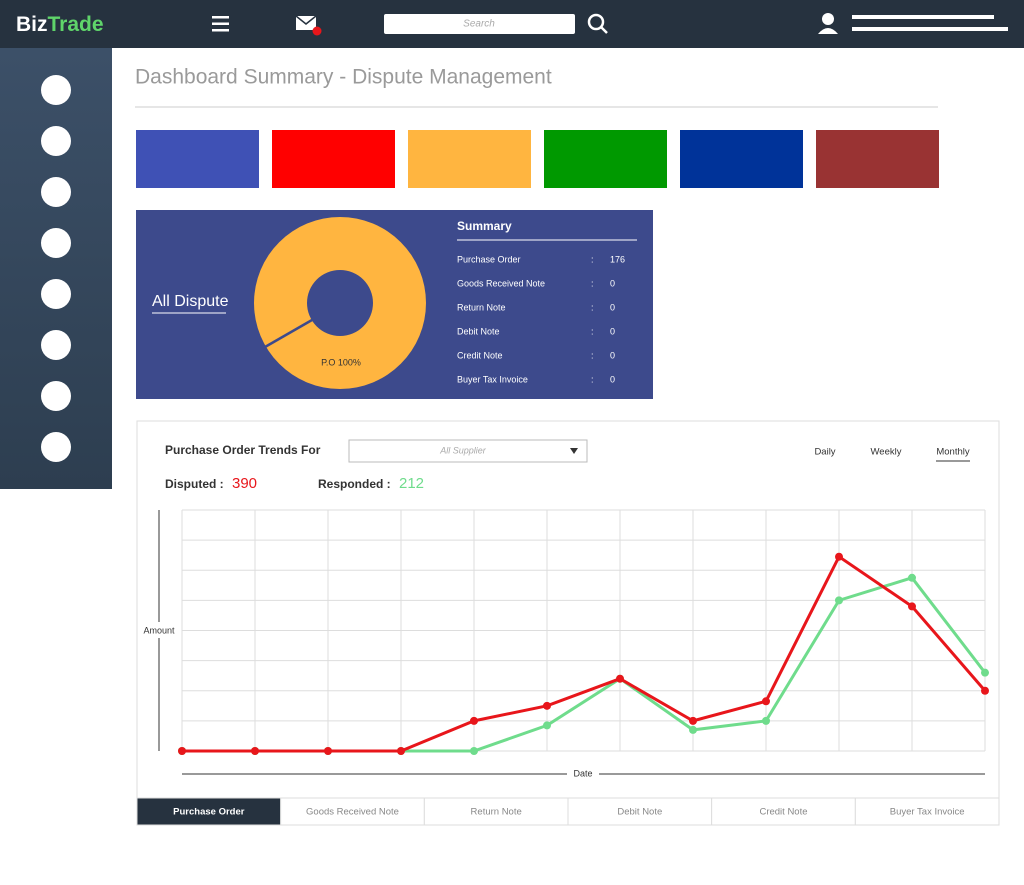 The height and width of the screenshot is (885, 1024). What do you see at coordinates (220, 24) in the screenshot?
I see `menu-icon` at bounding box center [220, 24].